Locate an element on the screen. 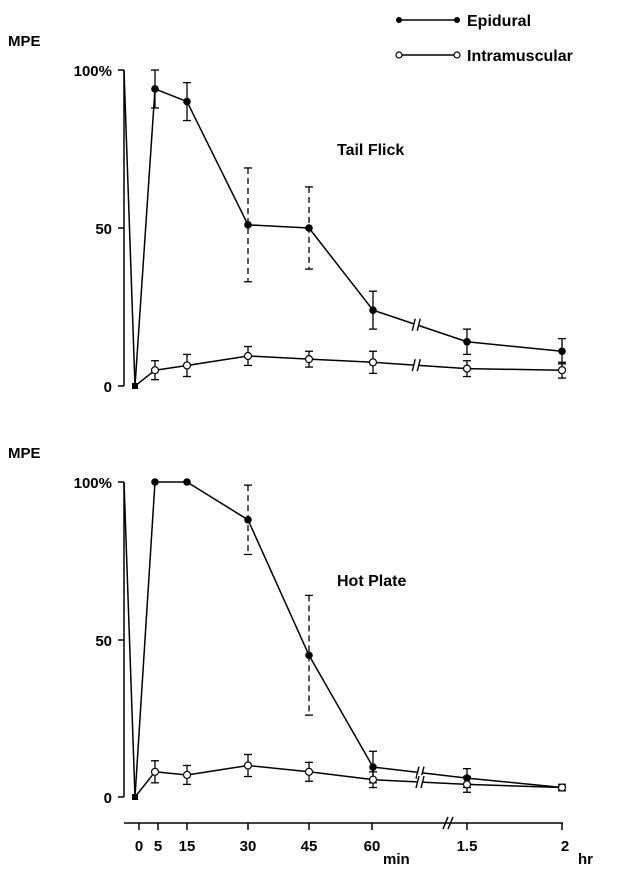 The width and height of the screenshot is (628, 869). x-axis: 0 5 15 30 45 60 min 1.5 2 hr is located at coordinates (358, 842).